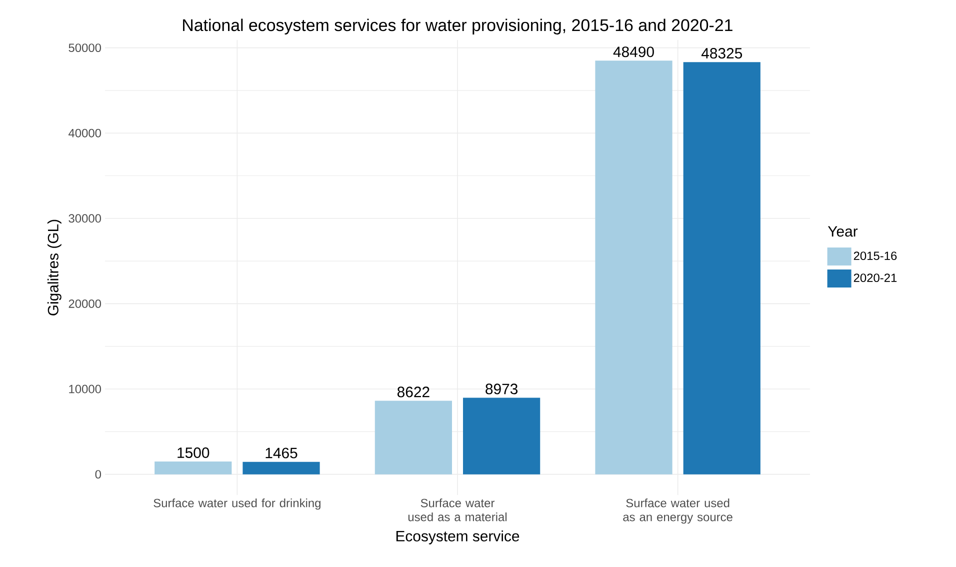 The image size is (956, 567). Describe the element at coordinates (843, 231) in the screenshot. I see `legend-title: Year` at that location.